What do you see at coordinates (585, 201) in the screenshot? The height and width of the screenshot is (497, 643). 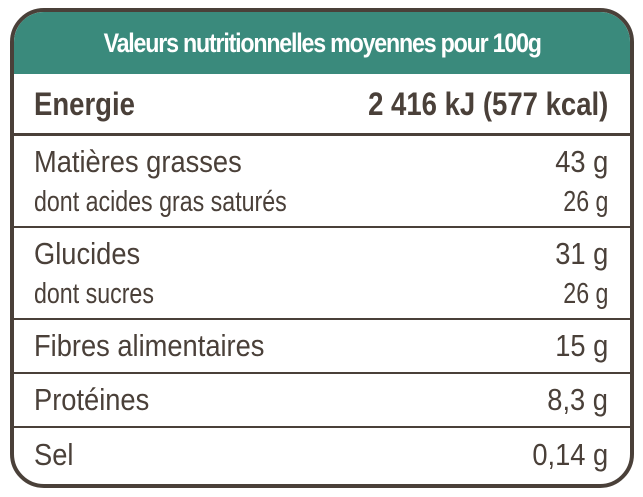 I see `saturated-fat-value: 26 g` at bounding box center [585, 201].